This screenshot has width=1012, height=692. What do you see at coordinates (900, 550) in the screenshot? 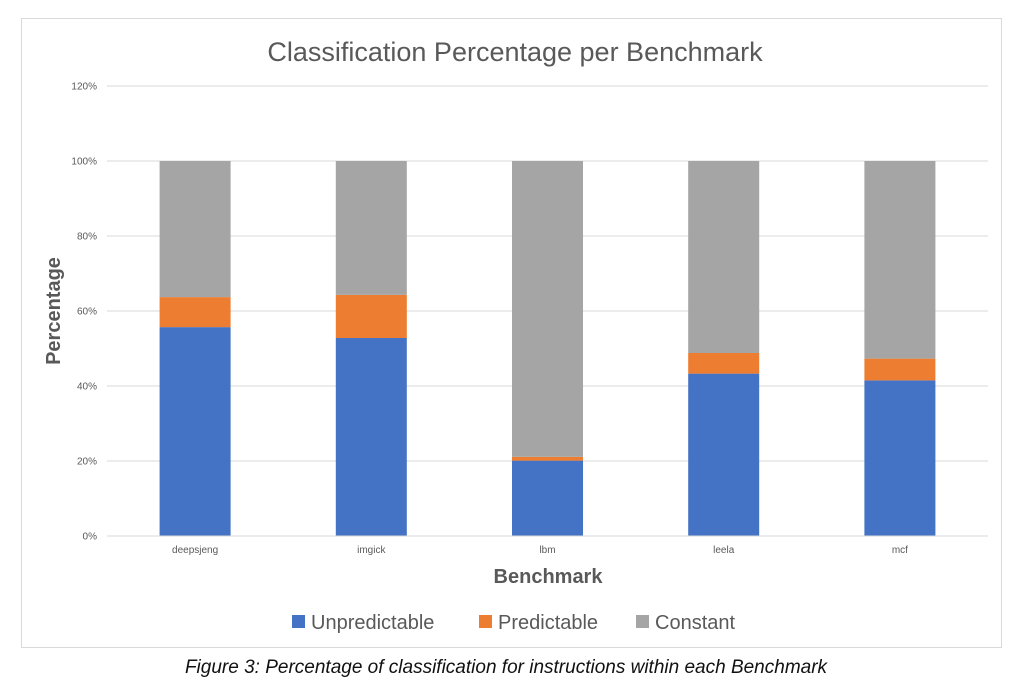
I see `x-tick-label: mcf` at bounding box center [900, 550].